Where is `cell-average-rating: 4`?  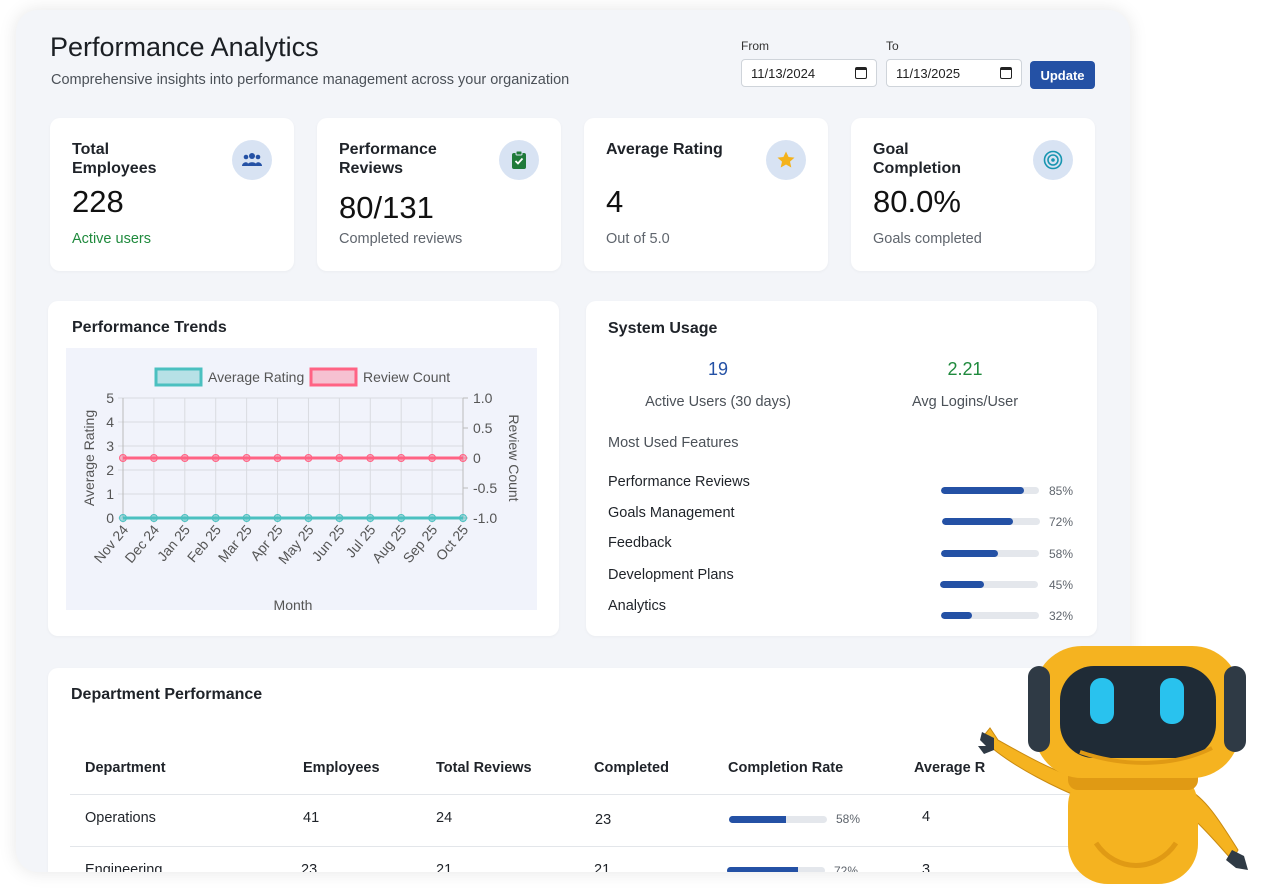
cell-average-rating: 4 is located at coordinates (926, 817).